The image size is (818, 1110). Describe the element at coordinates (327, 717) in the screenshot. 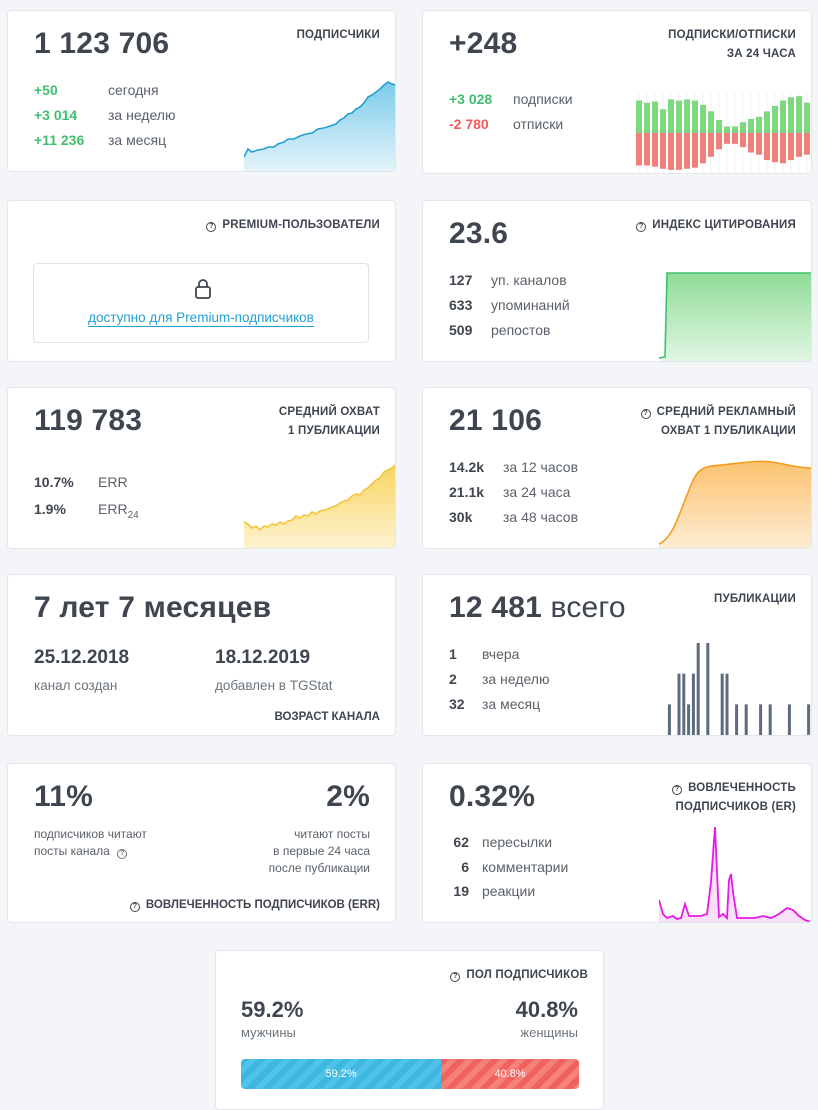

I see `channel-age-caption: ВОЗРАСТ КАНАЛА` at that location.